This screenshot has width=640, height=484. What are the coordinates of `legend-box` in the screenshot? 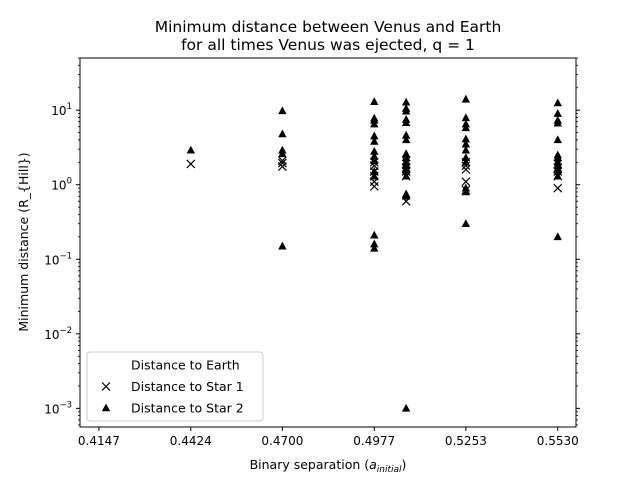 It's located at (175, 386).